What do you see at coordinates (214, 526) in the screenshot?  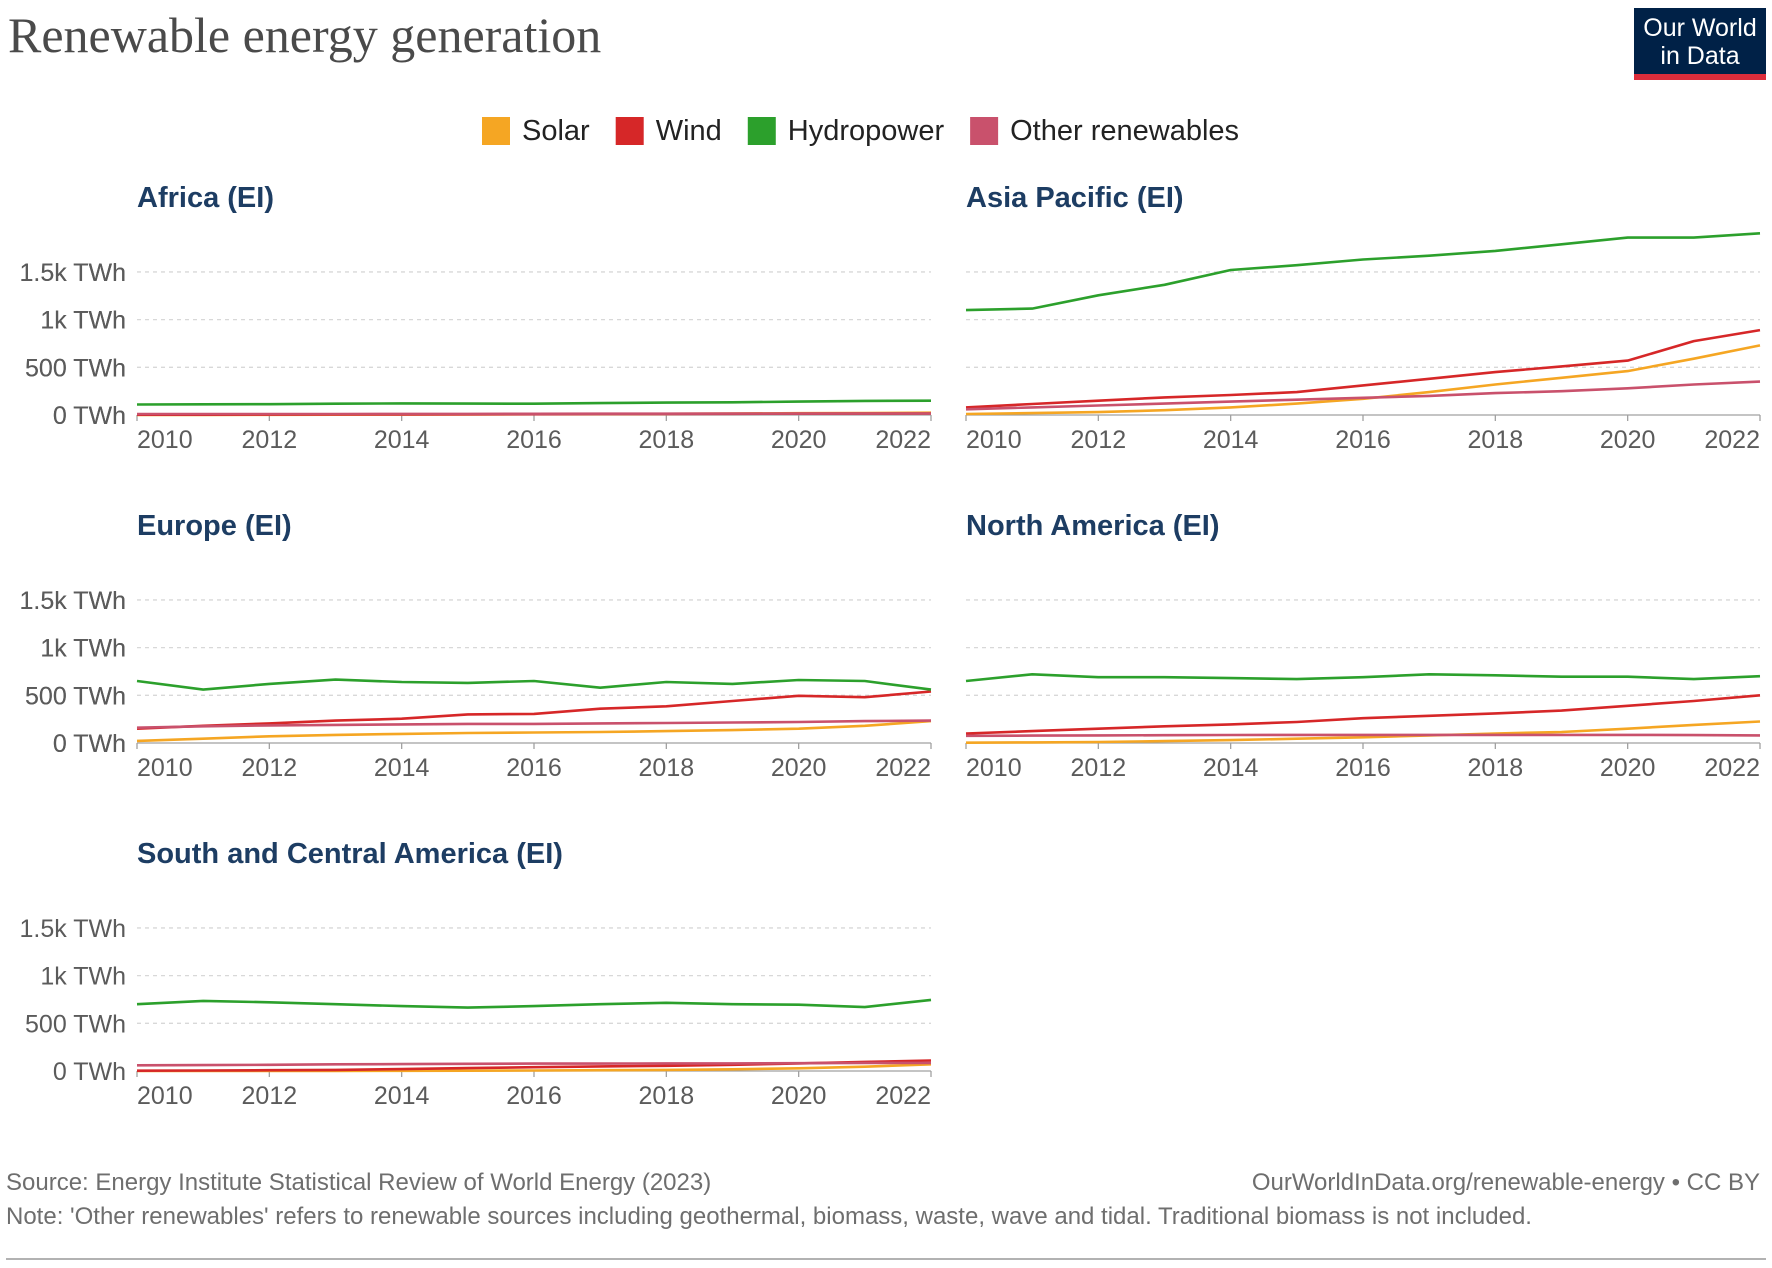 I see `panel-title: Europe (EI)` at bounding box center [214, 526].